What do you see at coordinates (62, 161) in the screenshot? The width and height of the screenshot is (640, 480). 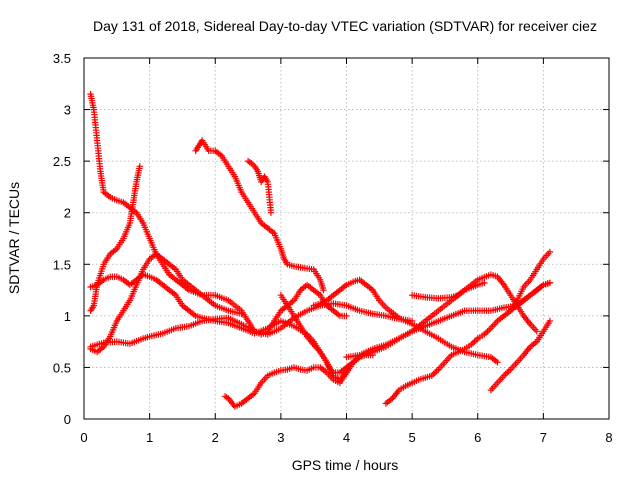 I see `y-tick-label: 2.5` at bounding box center [62, 161].